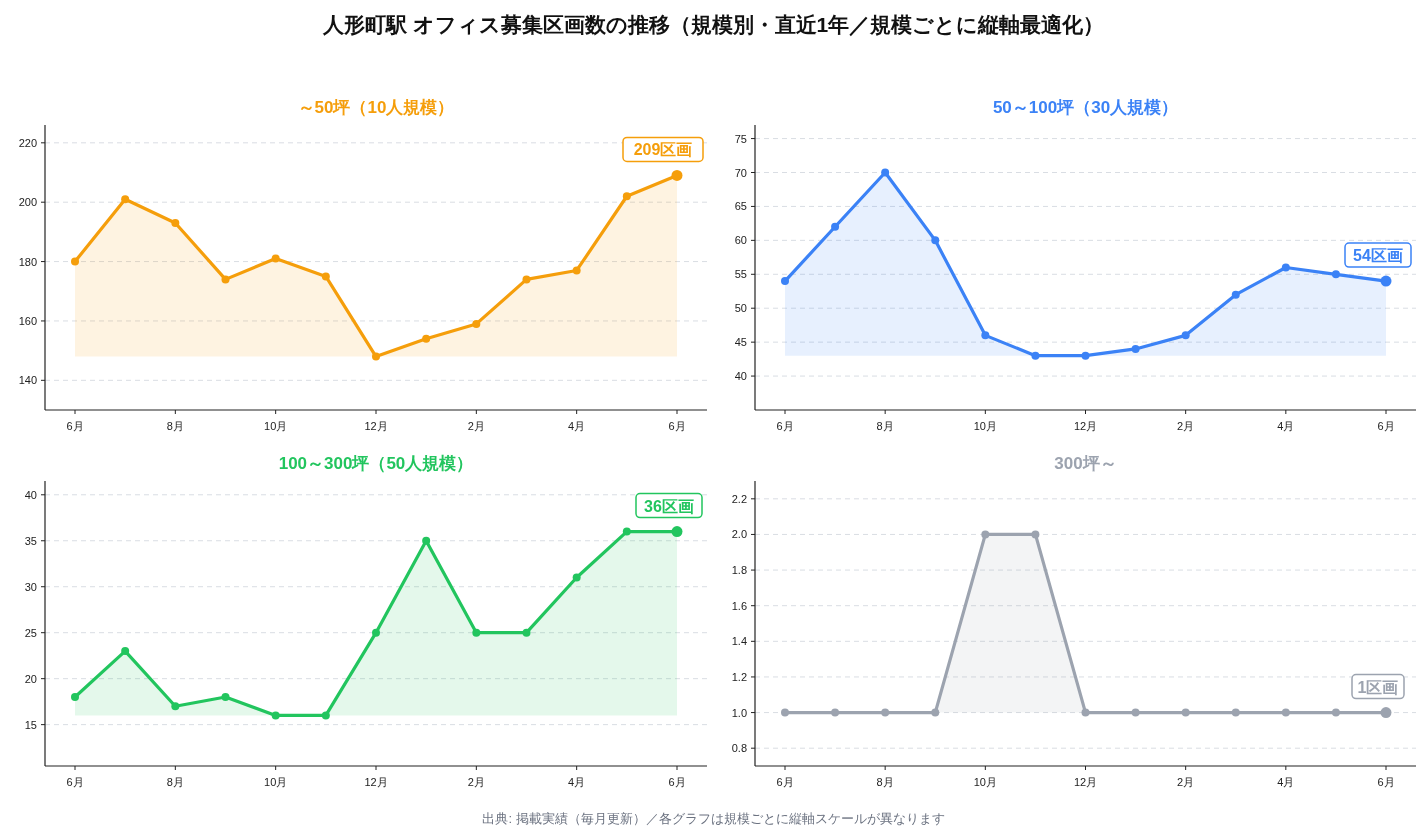 Image resolution: width=1427 pixels, height=836 pixels. What do you see at coordinates (740, 308) in the screenshot?
I see `y-tick-label: 50` at bounding box center [740, 308].